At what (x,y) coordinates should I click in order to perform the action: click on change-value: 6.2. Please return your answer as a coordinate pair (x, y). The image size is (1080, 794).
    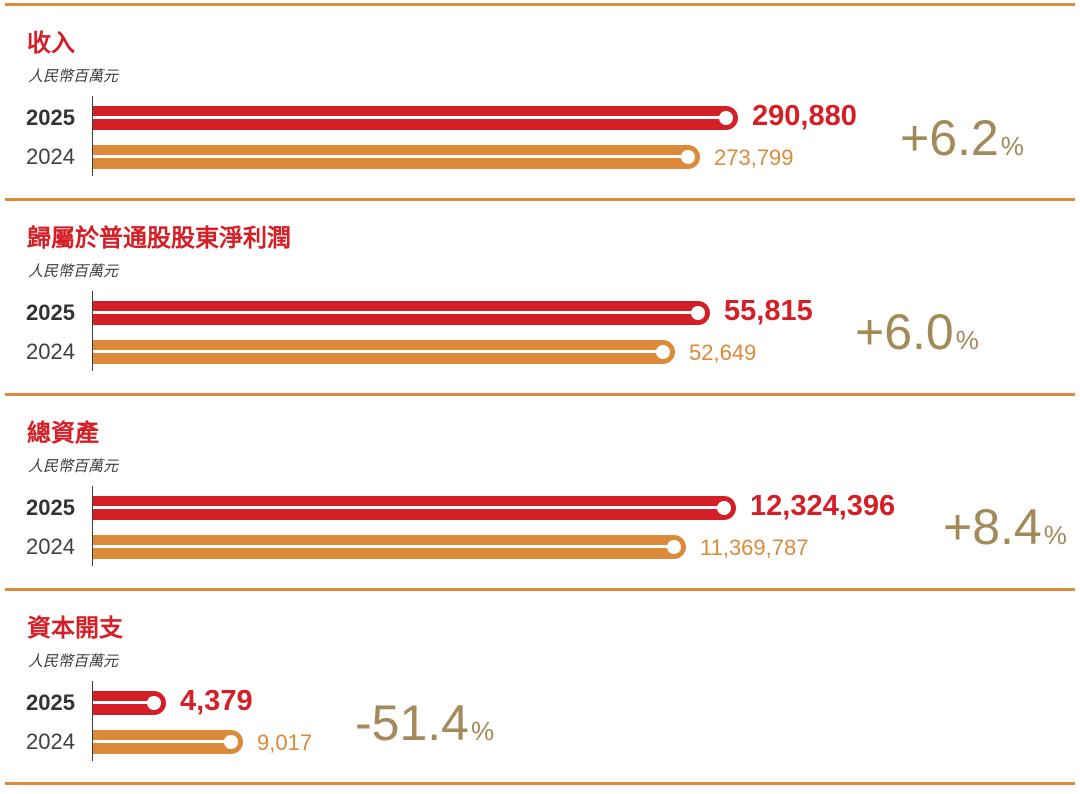
    Looking at the image, I should click on (964, 138).